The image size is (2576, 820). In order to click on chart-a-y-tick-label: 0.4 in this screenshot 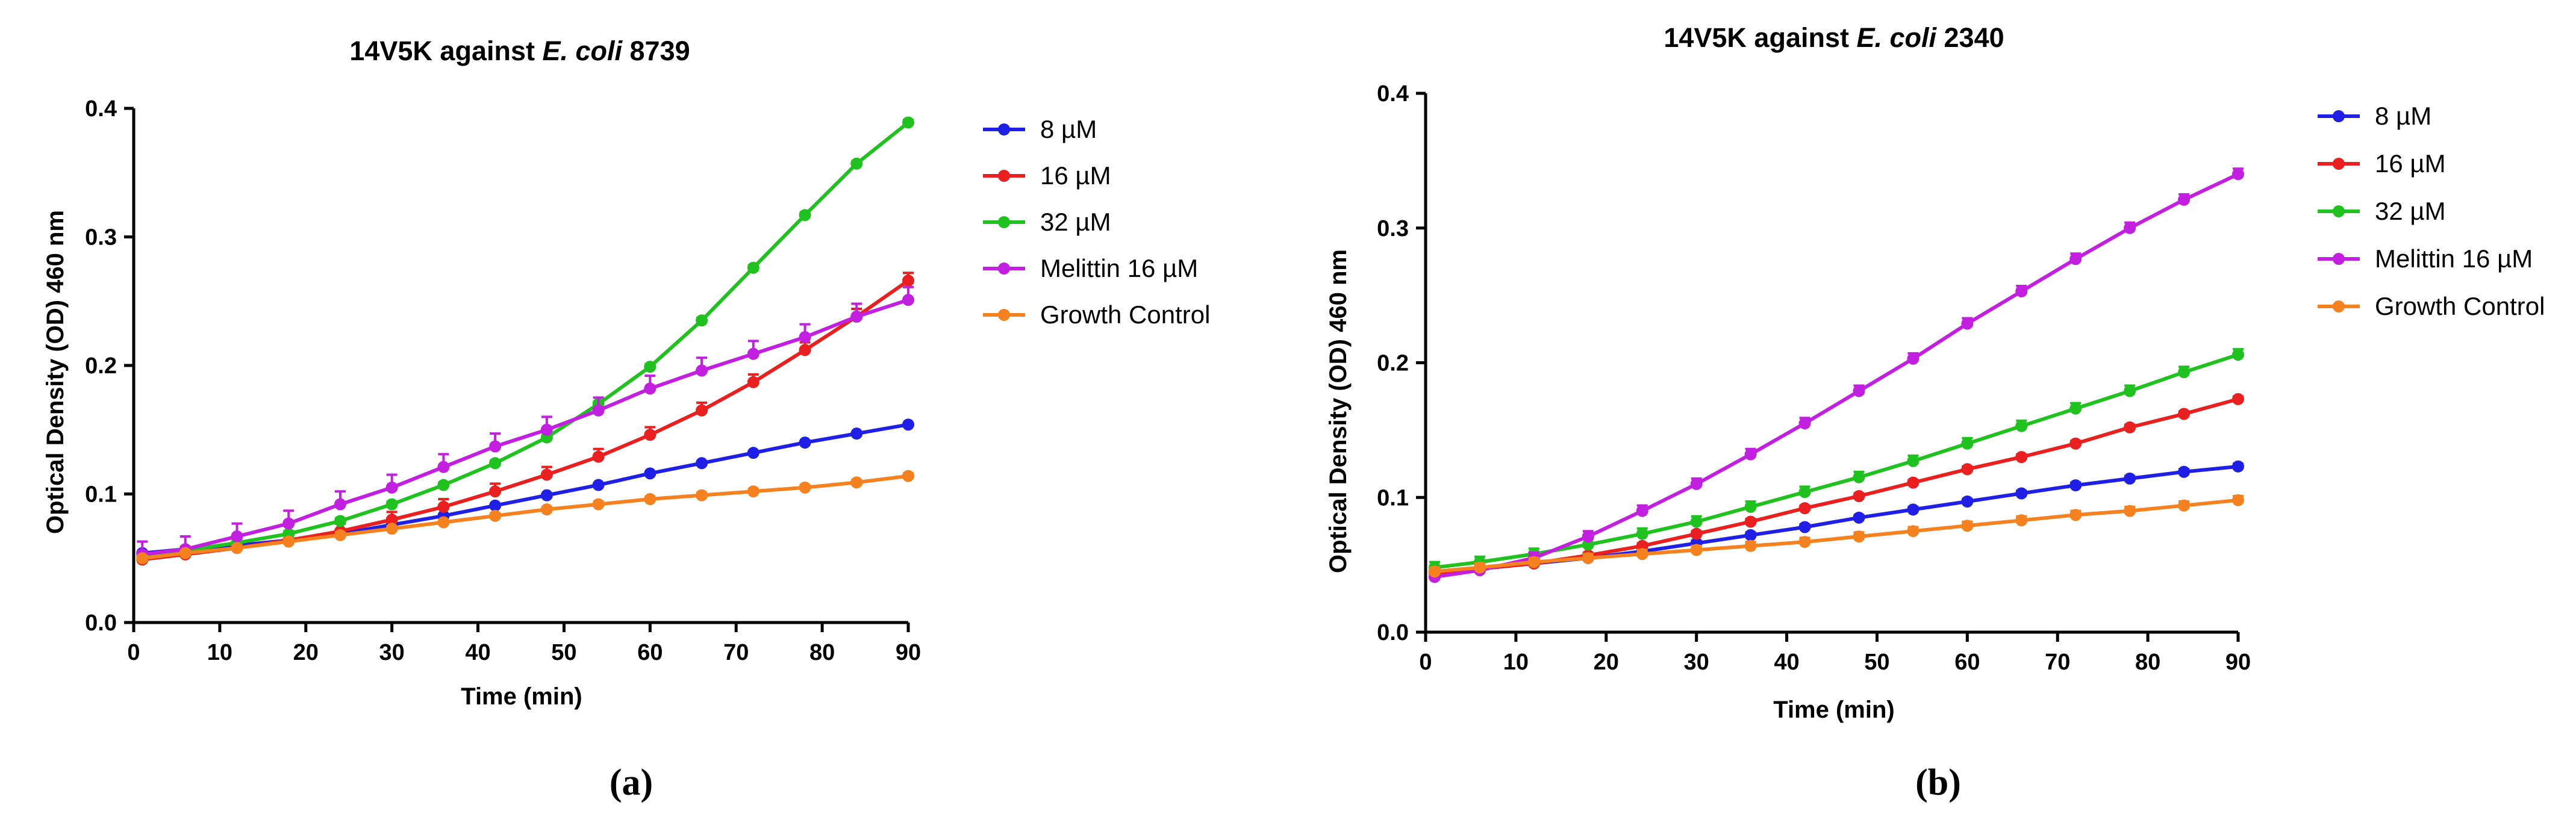, I will do `click(101, 109)`.